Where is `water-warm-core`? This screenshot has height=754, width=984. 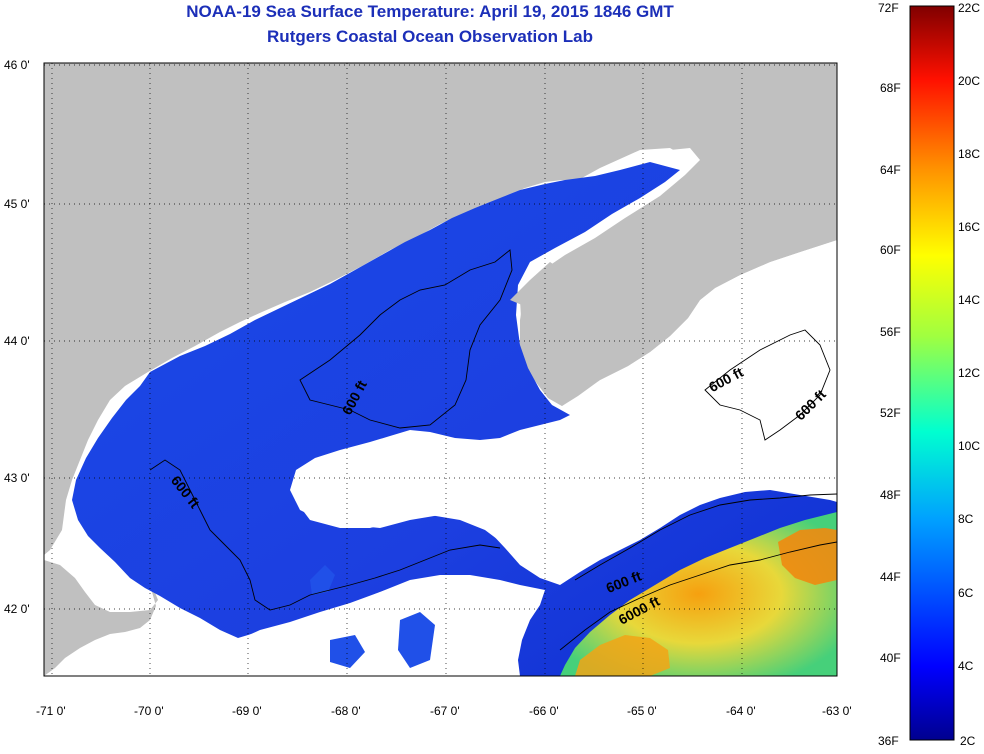
water-warm-core is located at coordinates (807, 556).